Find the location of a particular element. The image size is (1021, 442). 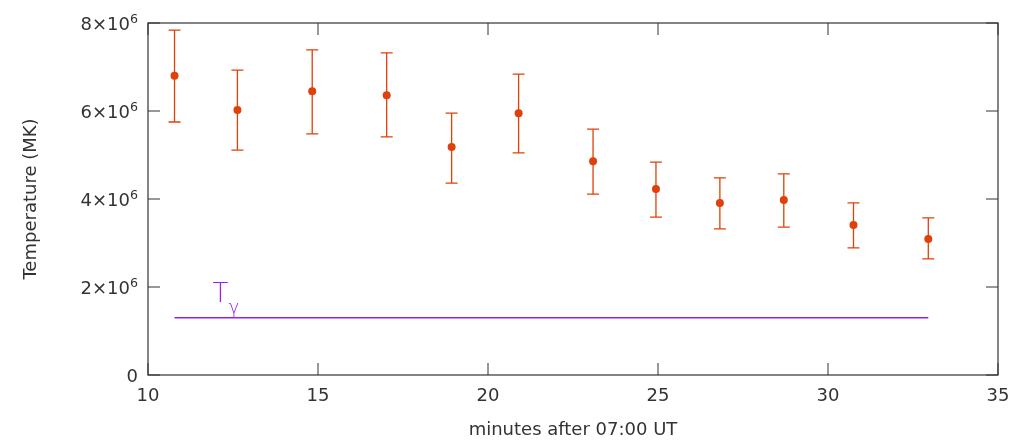

x-tick-label: 35 is located at coordinates (998, 394).